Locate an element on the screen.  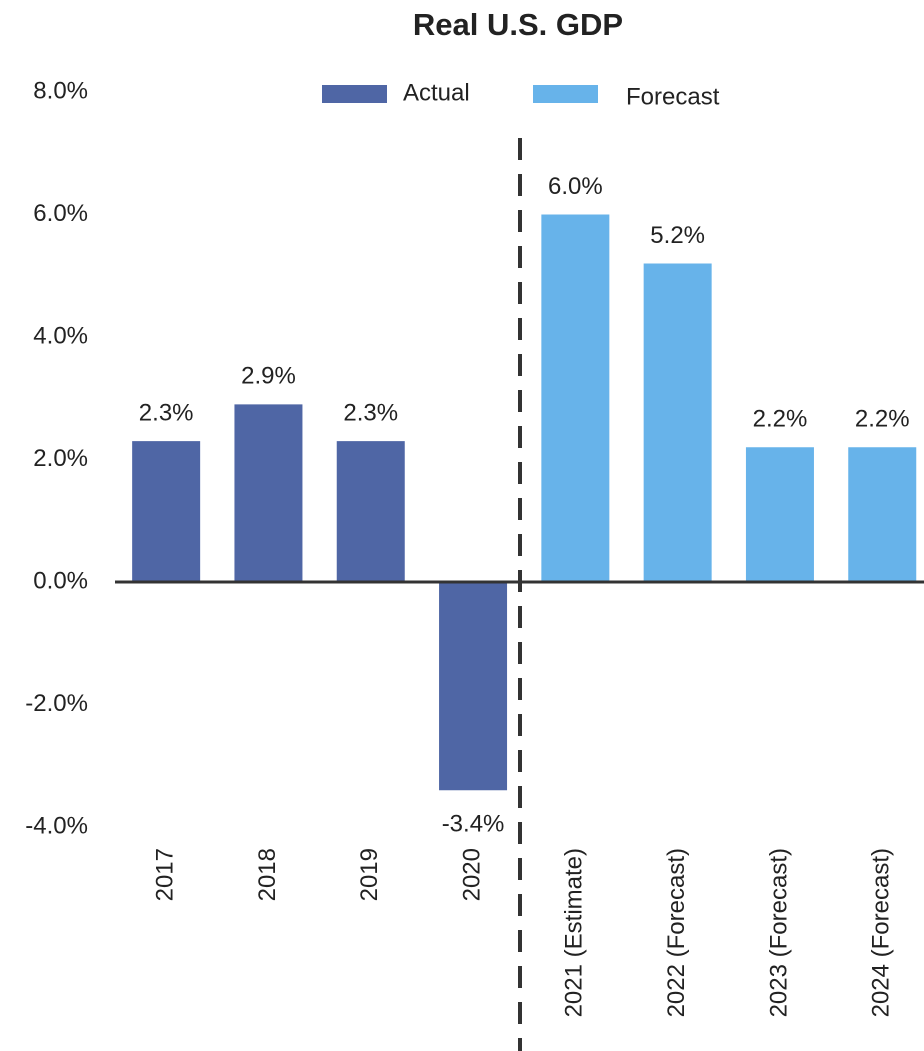
legend-label: Actual is located at coordinates (436, 92).